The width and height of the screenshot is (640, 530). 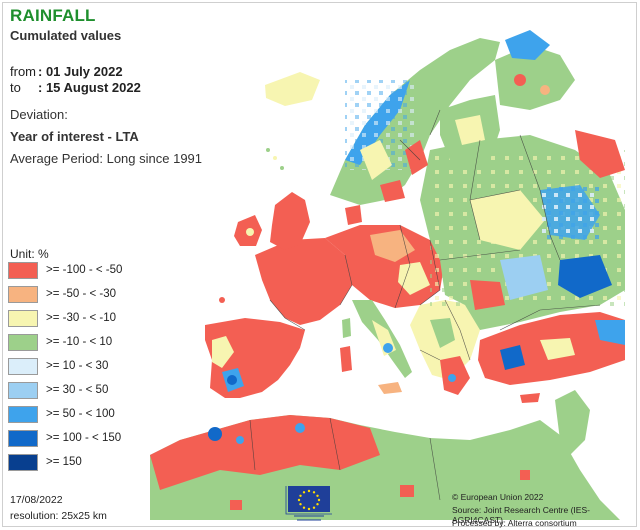 I want to click on kola, so click(x=535, y=77).